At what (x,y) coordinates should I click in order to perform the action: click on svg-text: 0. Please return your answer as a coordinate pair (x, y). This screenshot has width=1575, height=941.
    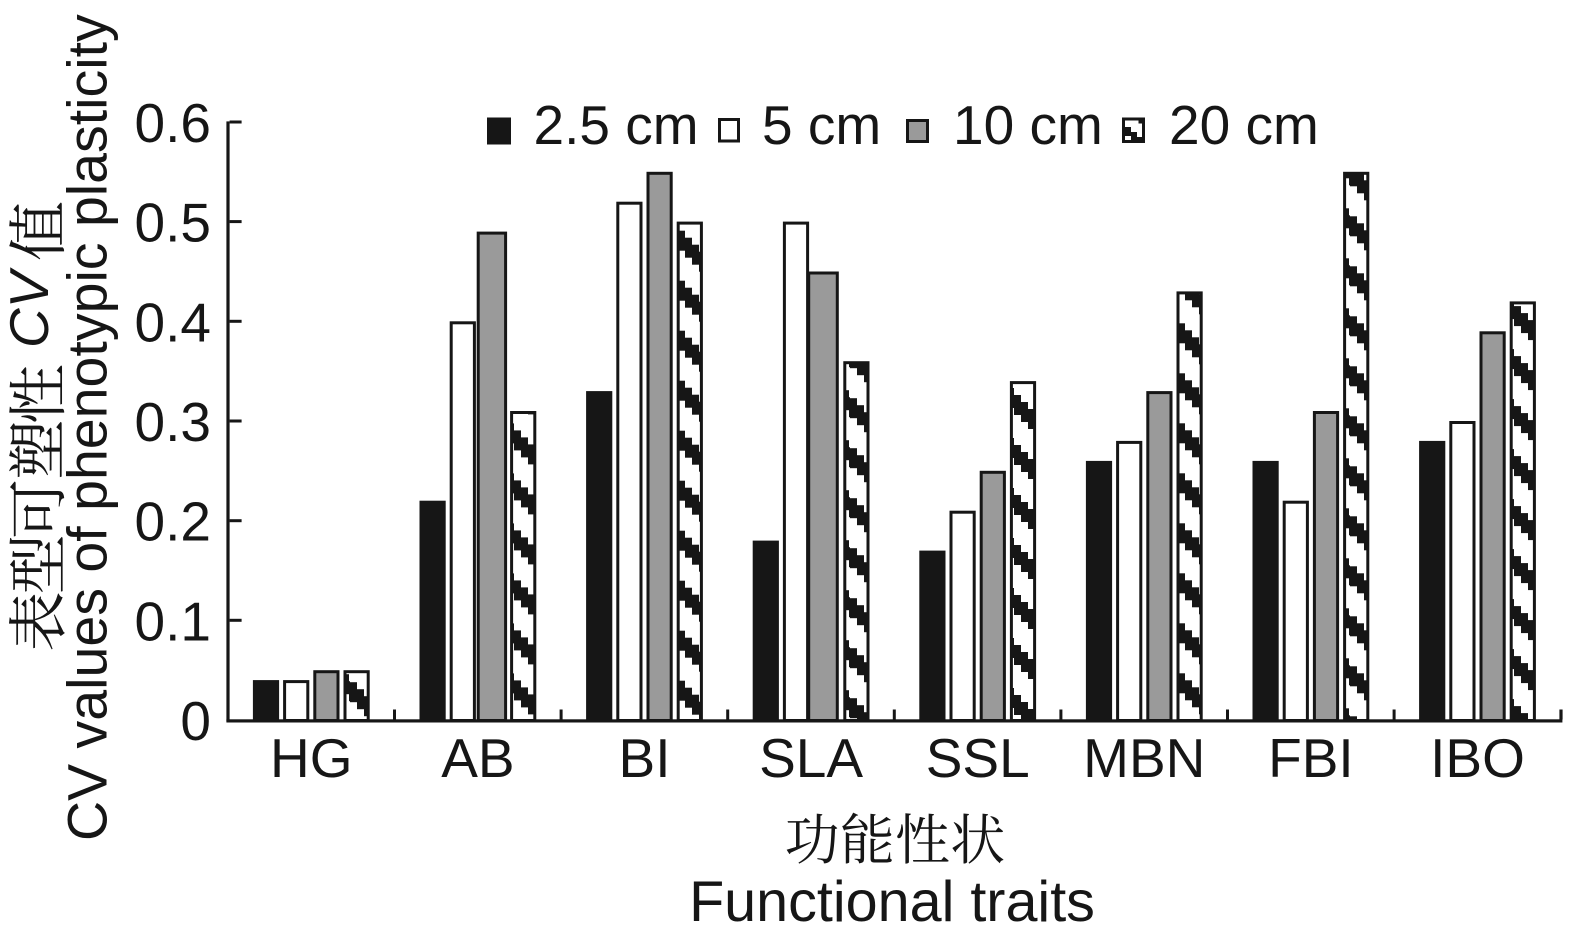
    Looking at the image, I should click on (195, 721).